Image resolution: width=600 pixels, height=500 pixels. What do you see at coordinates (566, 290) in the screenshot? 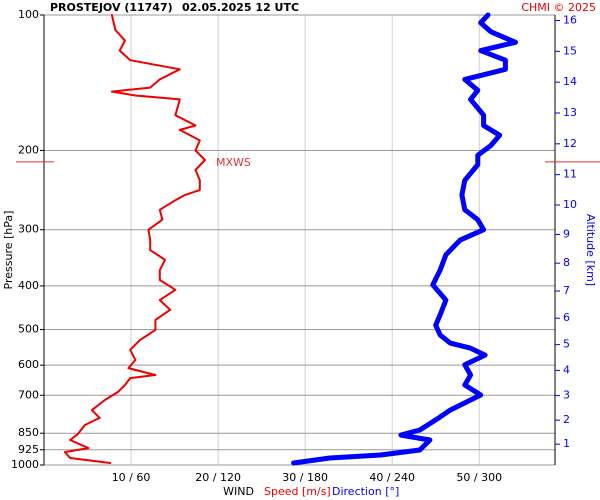
I see `y2-tick-label: 7` at bounding box center [566, 290].